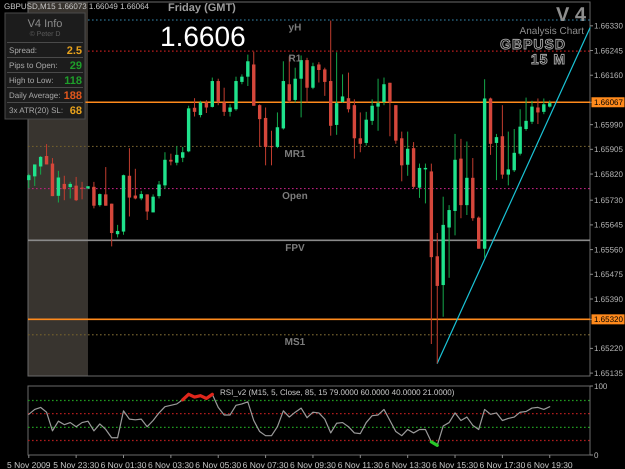 This screenshot has width=625, height=469. I want to click on x-tick-label: 6 Nov 09:30, so click(313, 464).